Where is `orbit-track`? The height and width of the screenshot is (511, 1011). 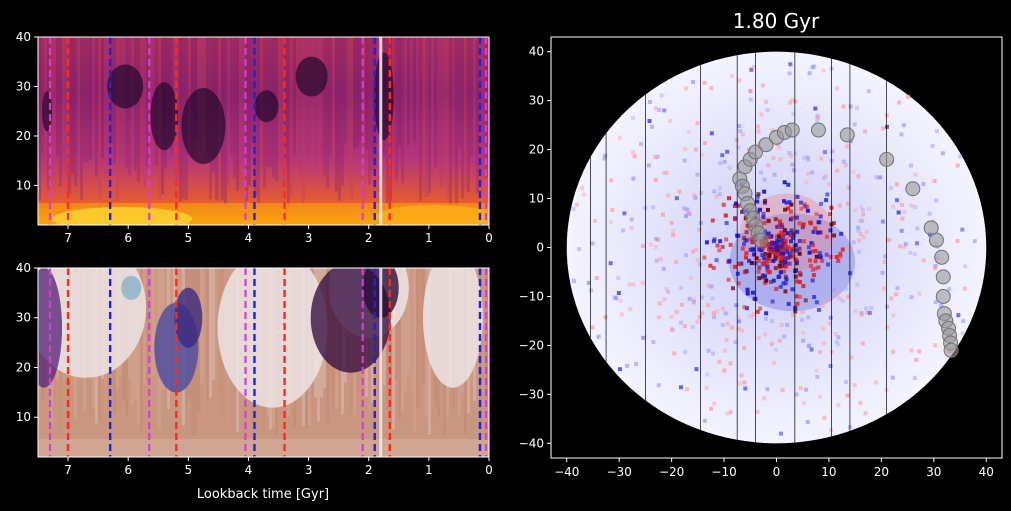 orbit-track is located at coordinates (845, 240).